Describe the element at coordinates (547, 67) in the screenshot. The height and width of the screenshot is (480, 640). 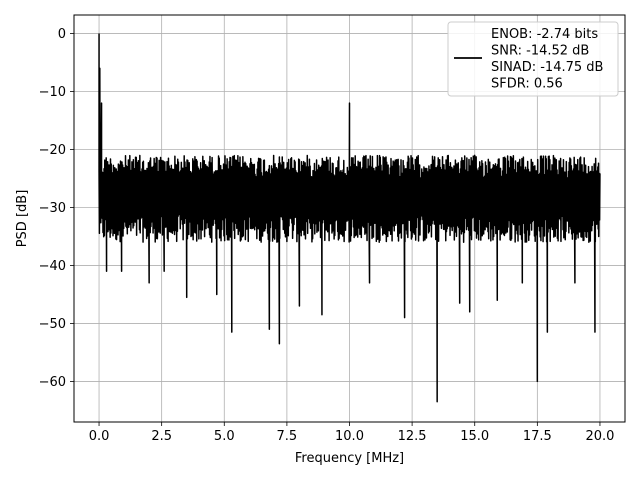
I see `legend-line-sinad: SINAD: -14.75 dB` at that location.